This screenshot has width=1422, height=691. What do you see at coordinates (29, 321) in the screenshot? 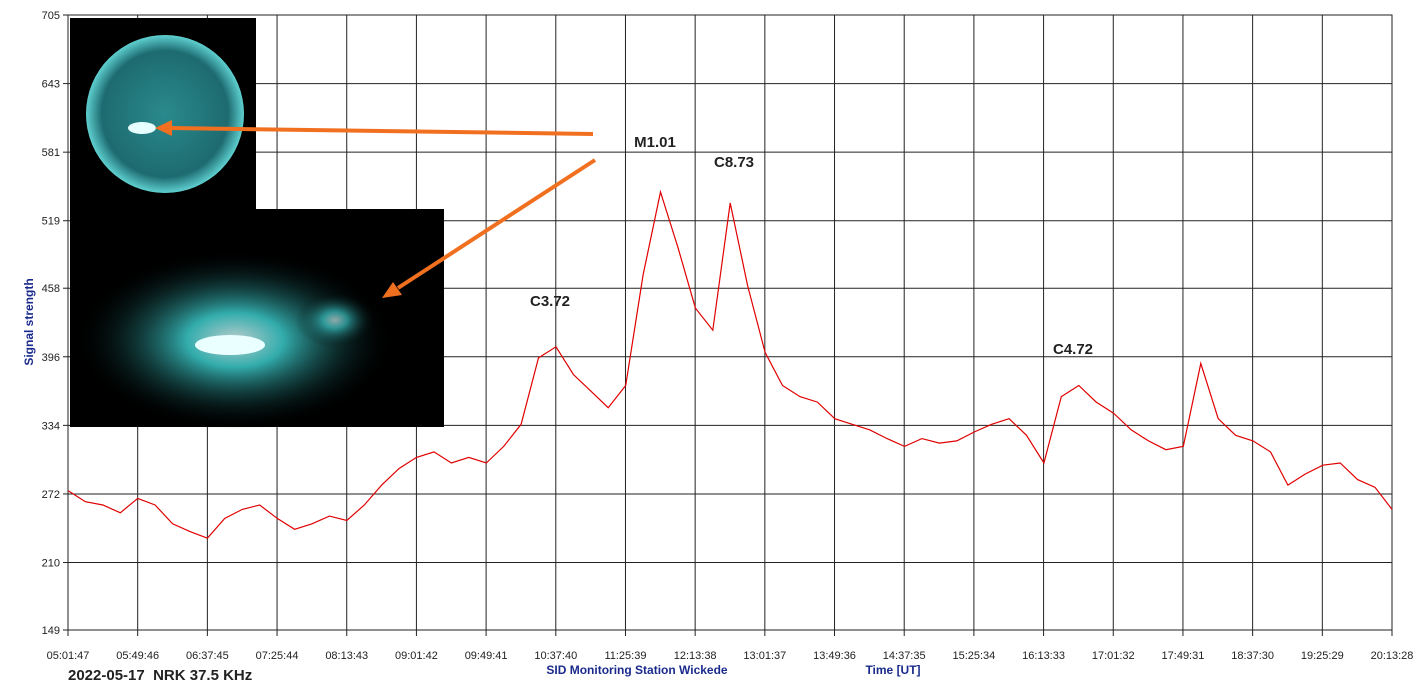
I see `y-axis-label: Signal strength` at bounding box center [29, 321].